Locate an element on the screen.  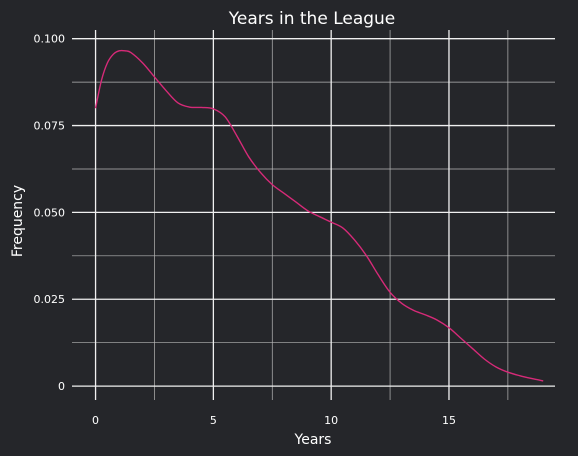
y-tick-label-0: 0 is located at coordinates (61, 386).